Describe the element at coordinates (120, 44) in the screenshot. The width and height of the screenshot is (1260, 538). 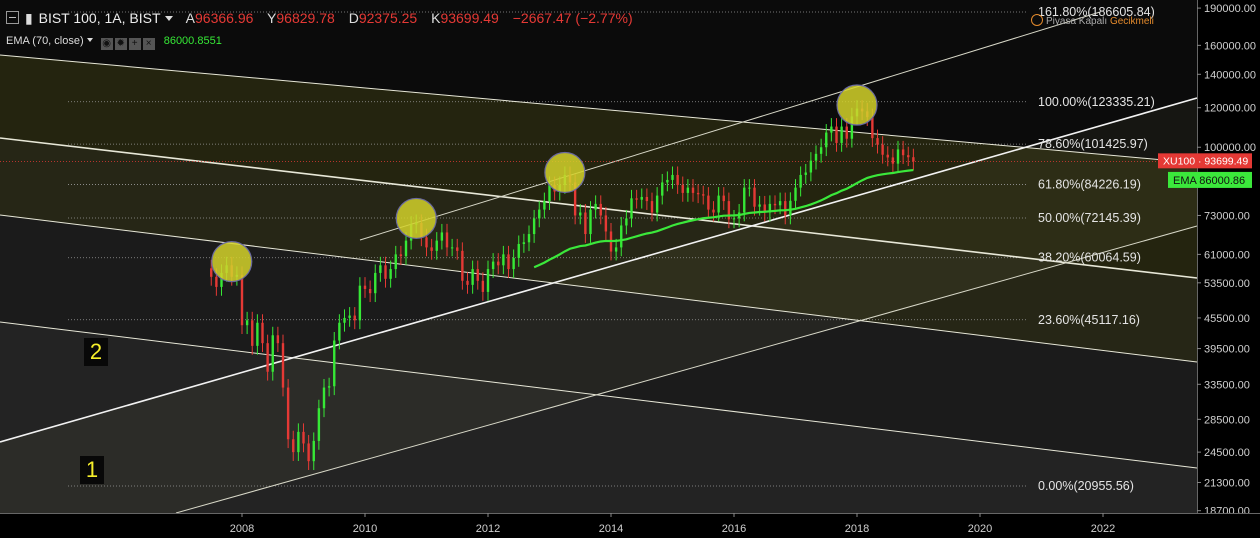
I see `settings-icon: ✹` at that location.